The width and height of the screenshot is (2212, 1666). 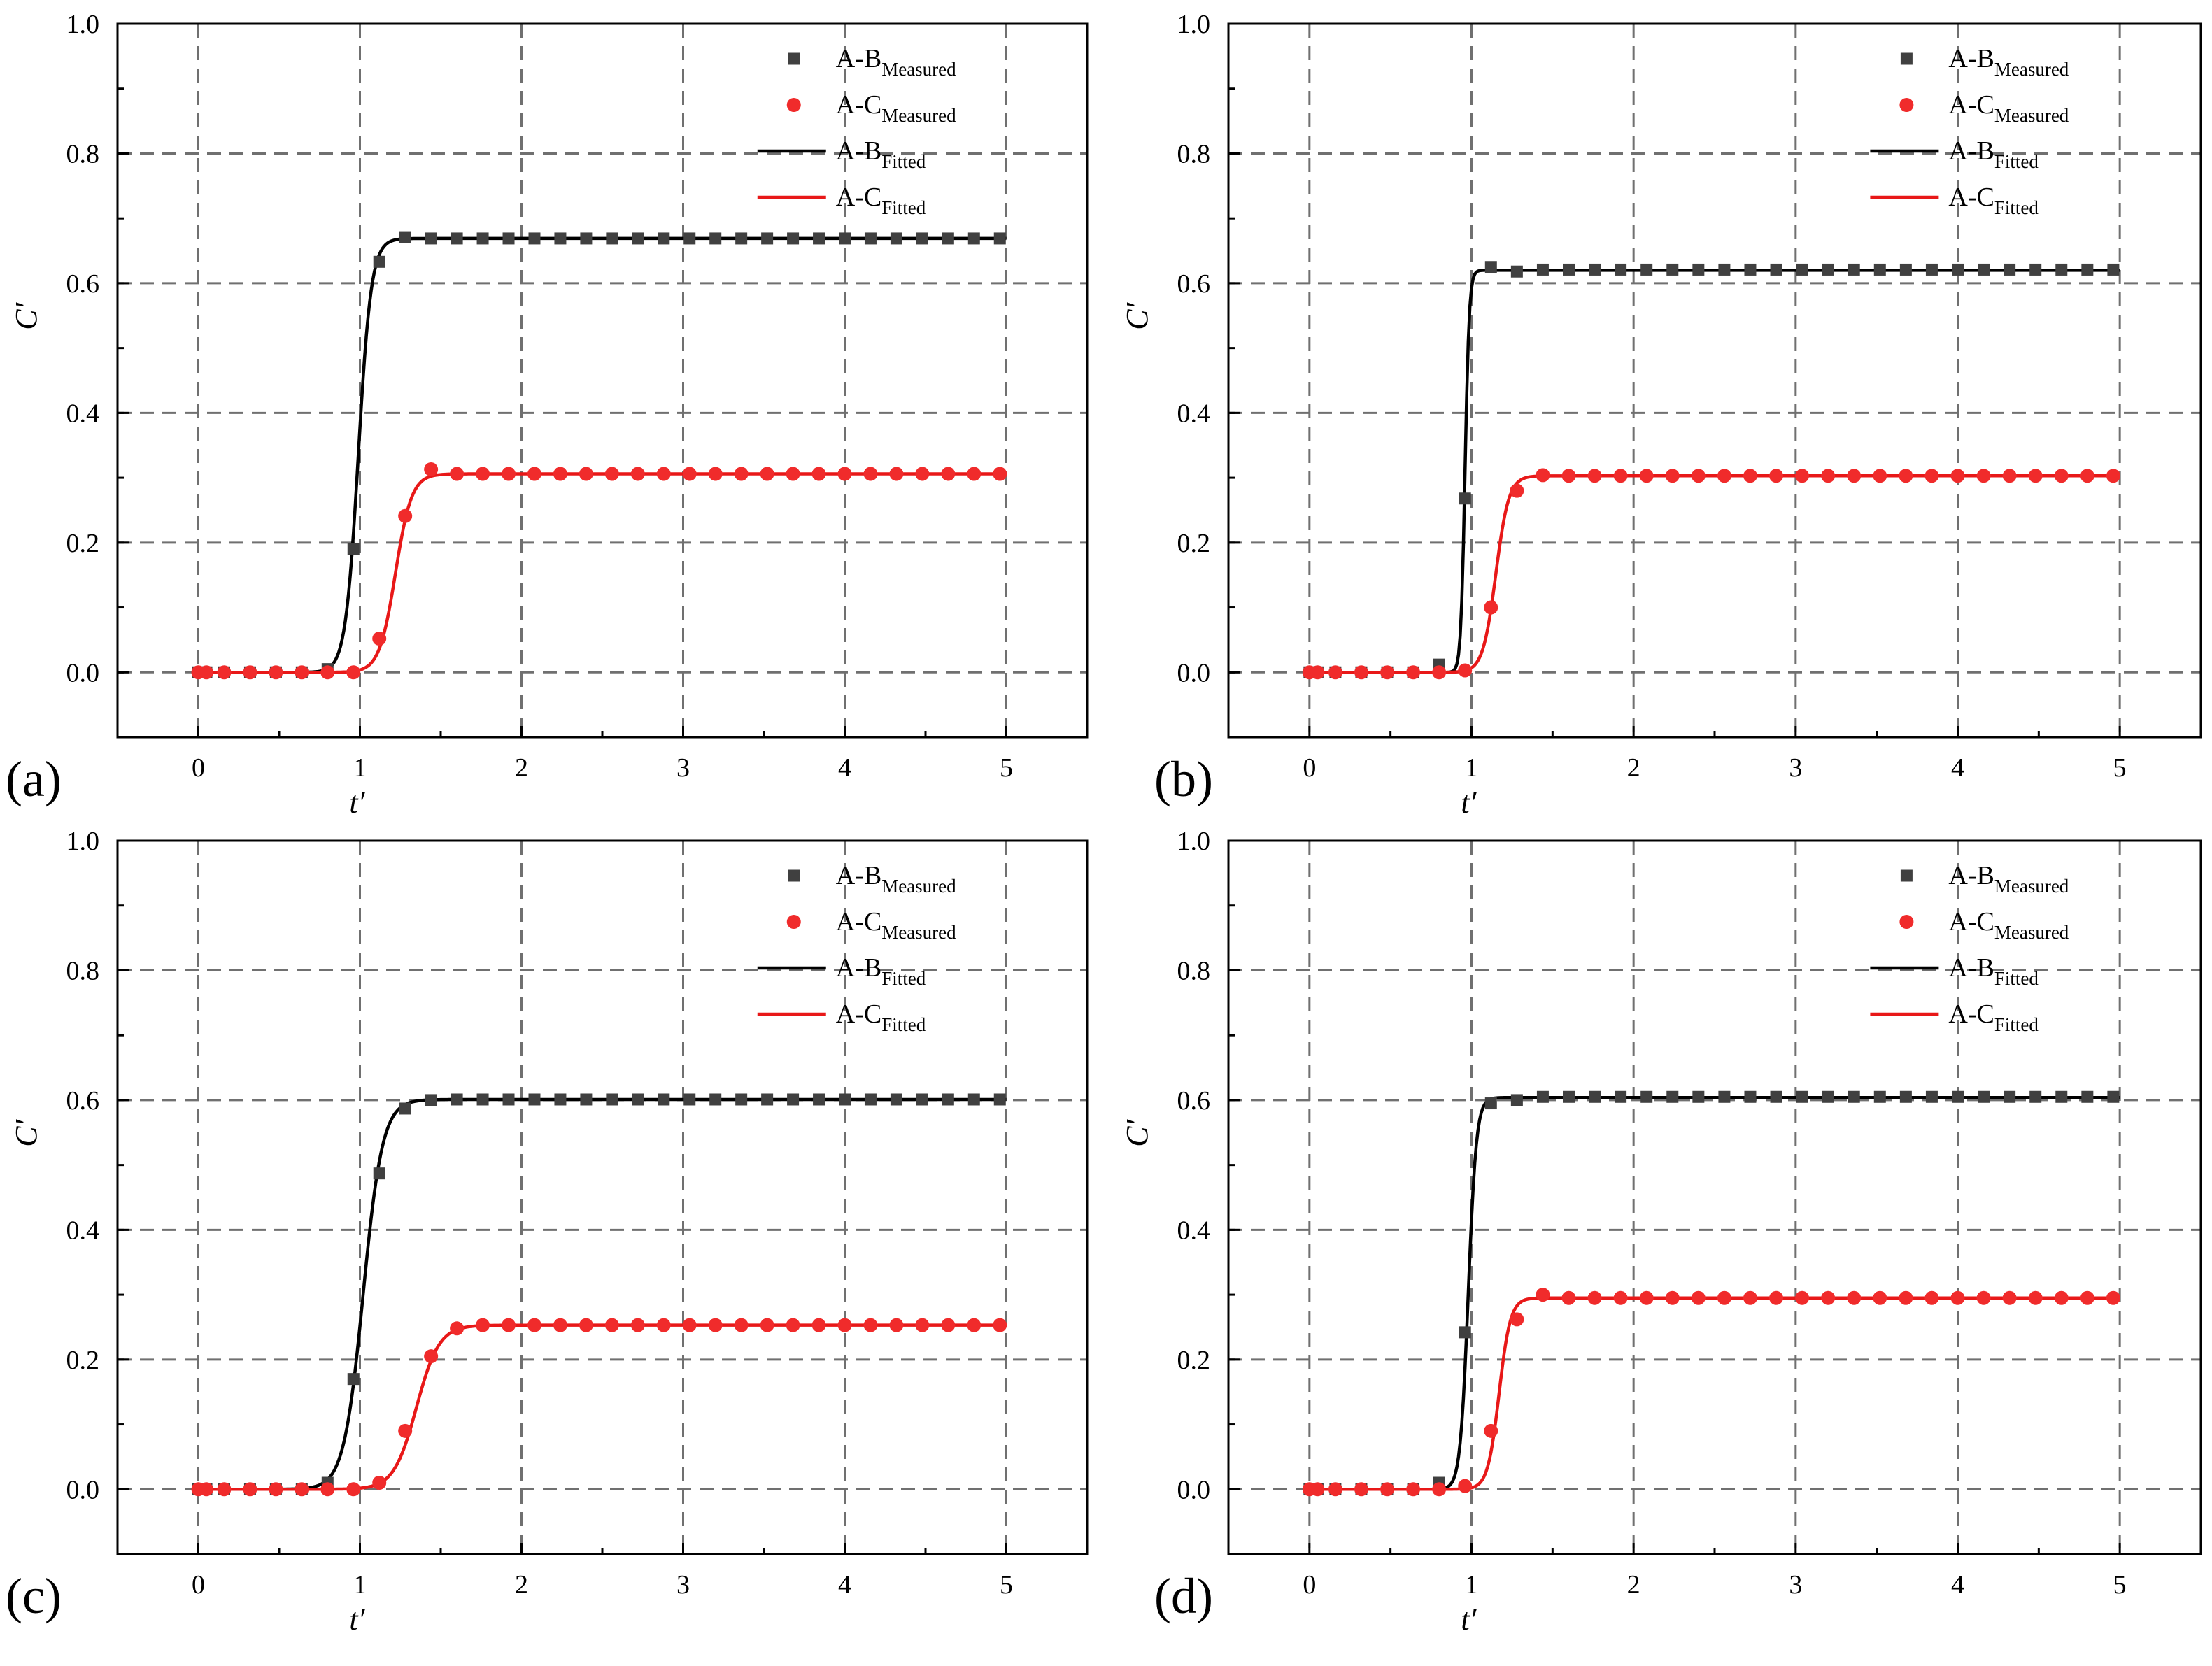 I want to click on legend-label: A-BFitted, so click(x=881, y=971).